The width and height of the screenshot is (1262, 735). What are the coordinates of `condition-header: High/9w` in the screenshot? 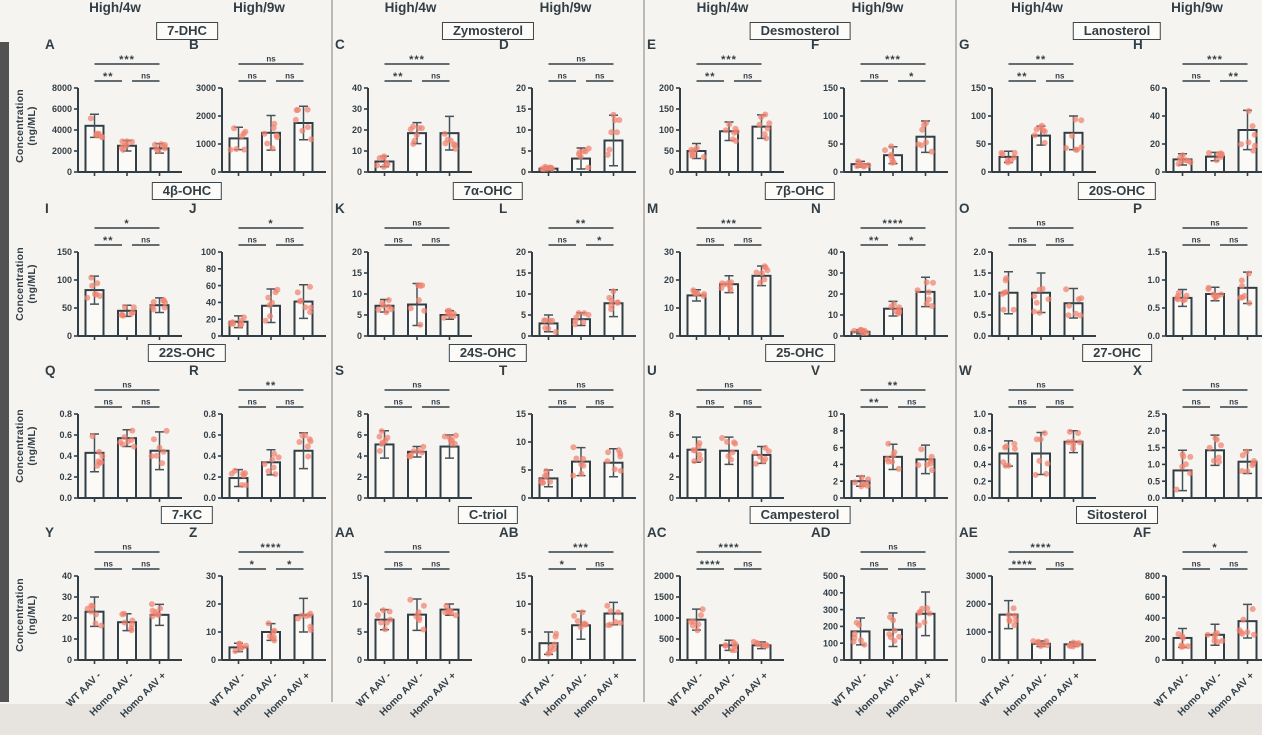 It's located at (1197, 7).